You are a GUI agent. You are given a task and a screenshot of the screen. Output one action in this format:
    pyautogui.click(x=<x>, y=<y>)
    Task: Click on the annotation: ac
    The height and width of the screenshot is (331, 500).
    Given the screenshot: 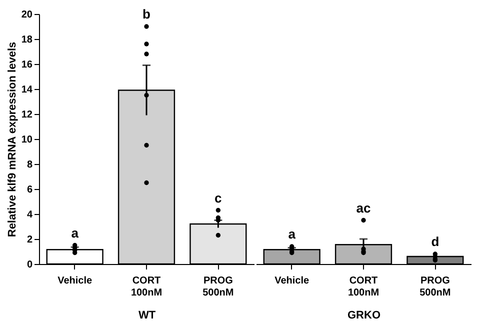 What is the action you would take?
    pyautogui.click(x=363, y=208)
    